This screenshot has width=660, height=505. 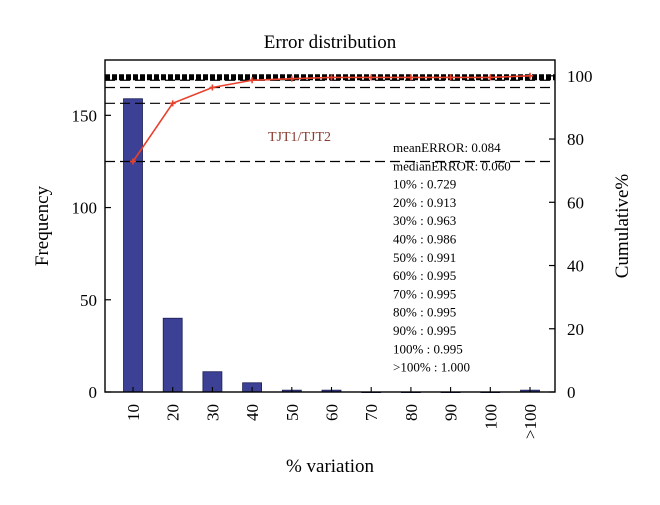 What do you see at coordinates (330, 466) in the screenshot?
I see `x-axis-label: % variation` at bounding box center [330, 466].